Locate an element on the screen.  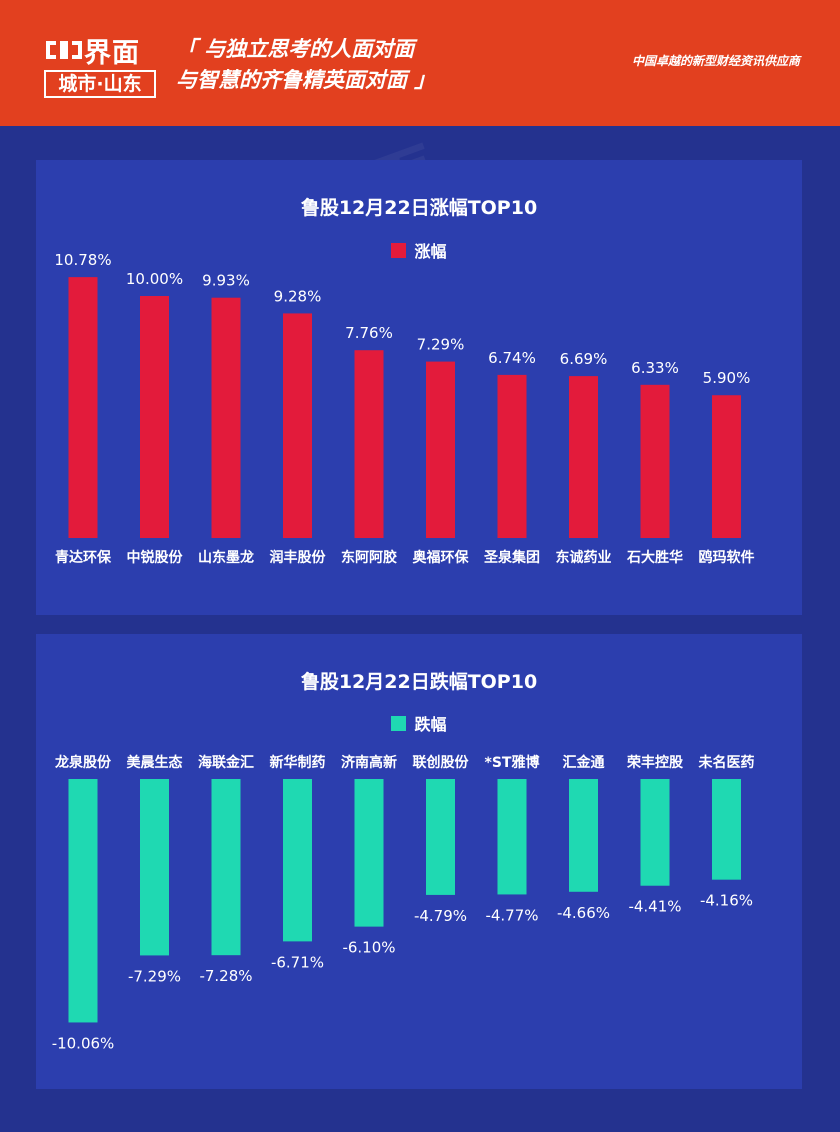
legend-label: 涨幅 is located at coordinates (430, 251).